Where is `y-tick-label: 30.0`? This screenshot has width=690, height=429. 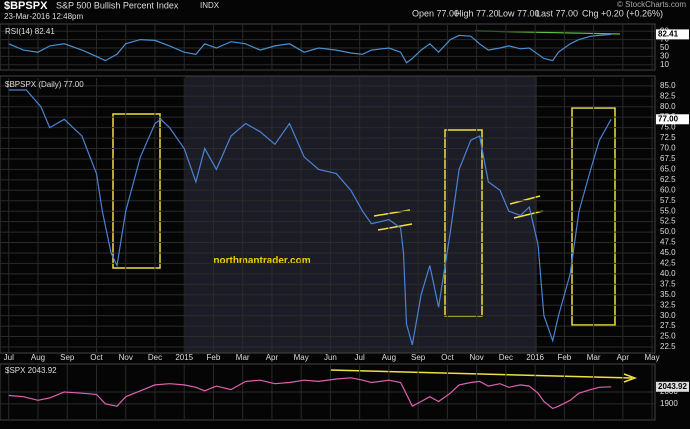
y-tick-label: 30.0 is located at coordinates (668, 315).